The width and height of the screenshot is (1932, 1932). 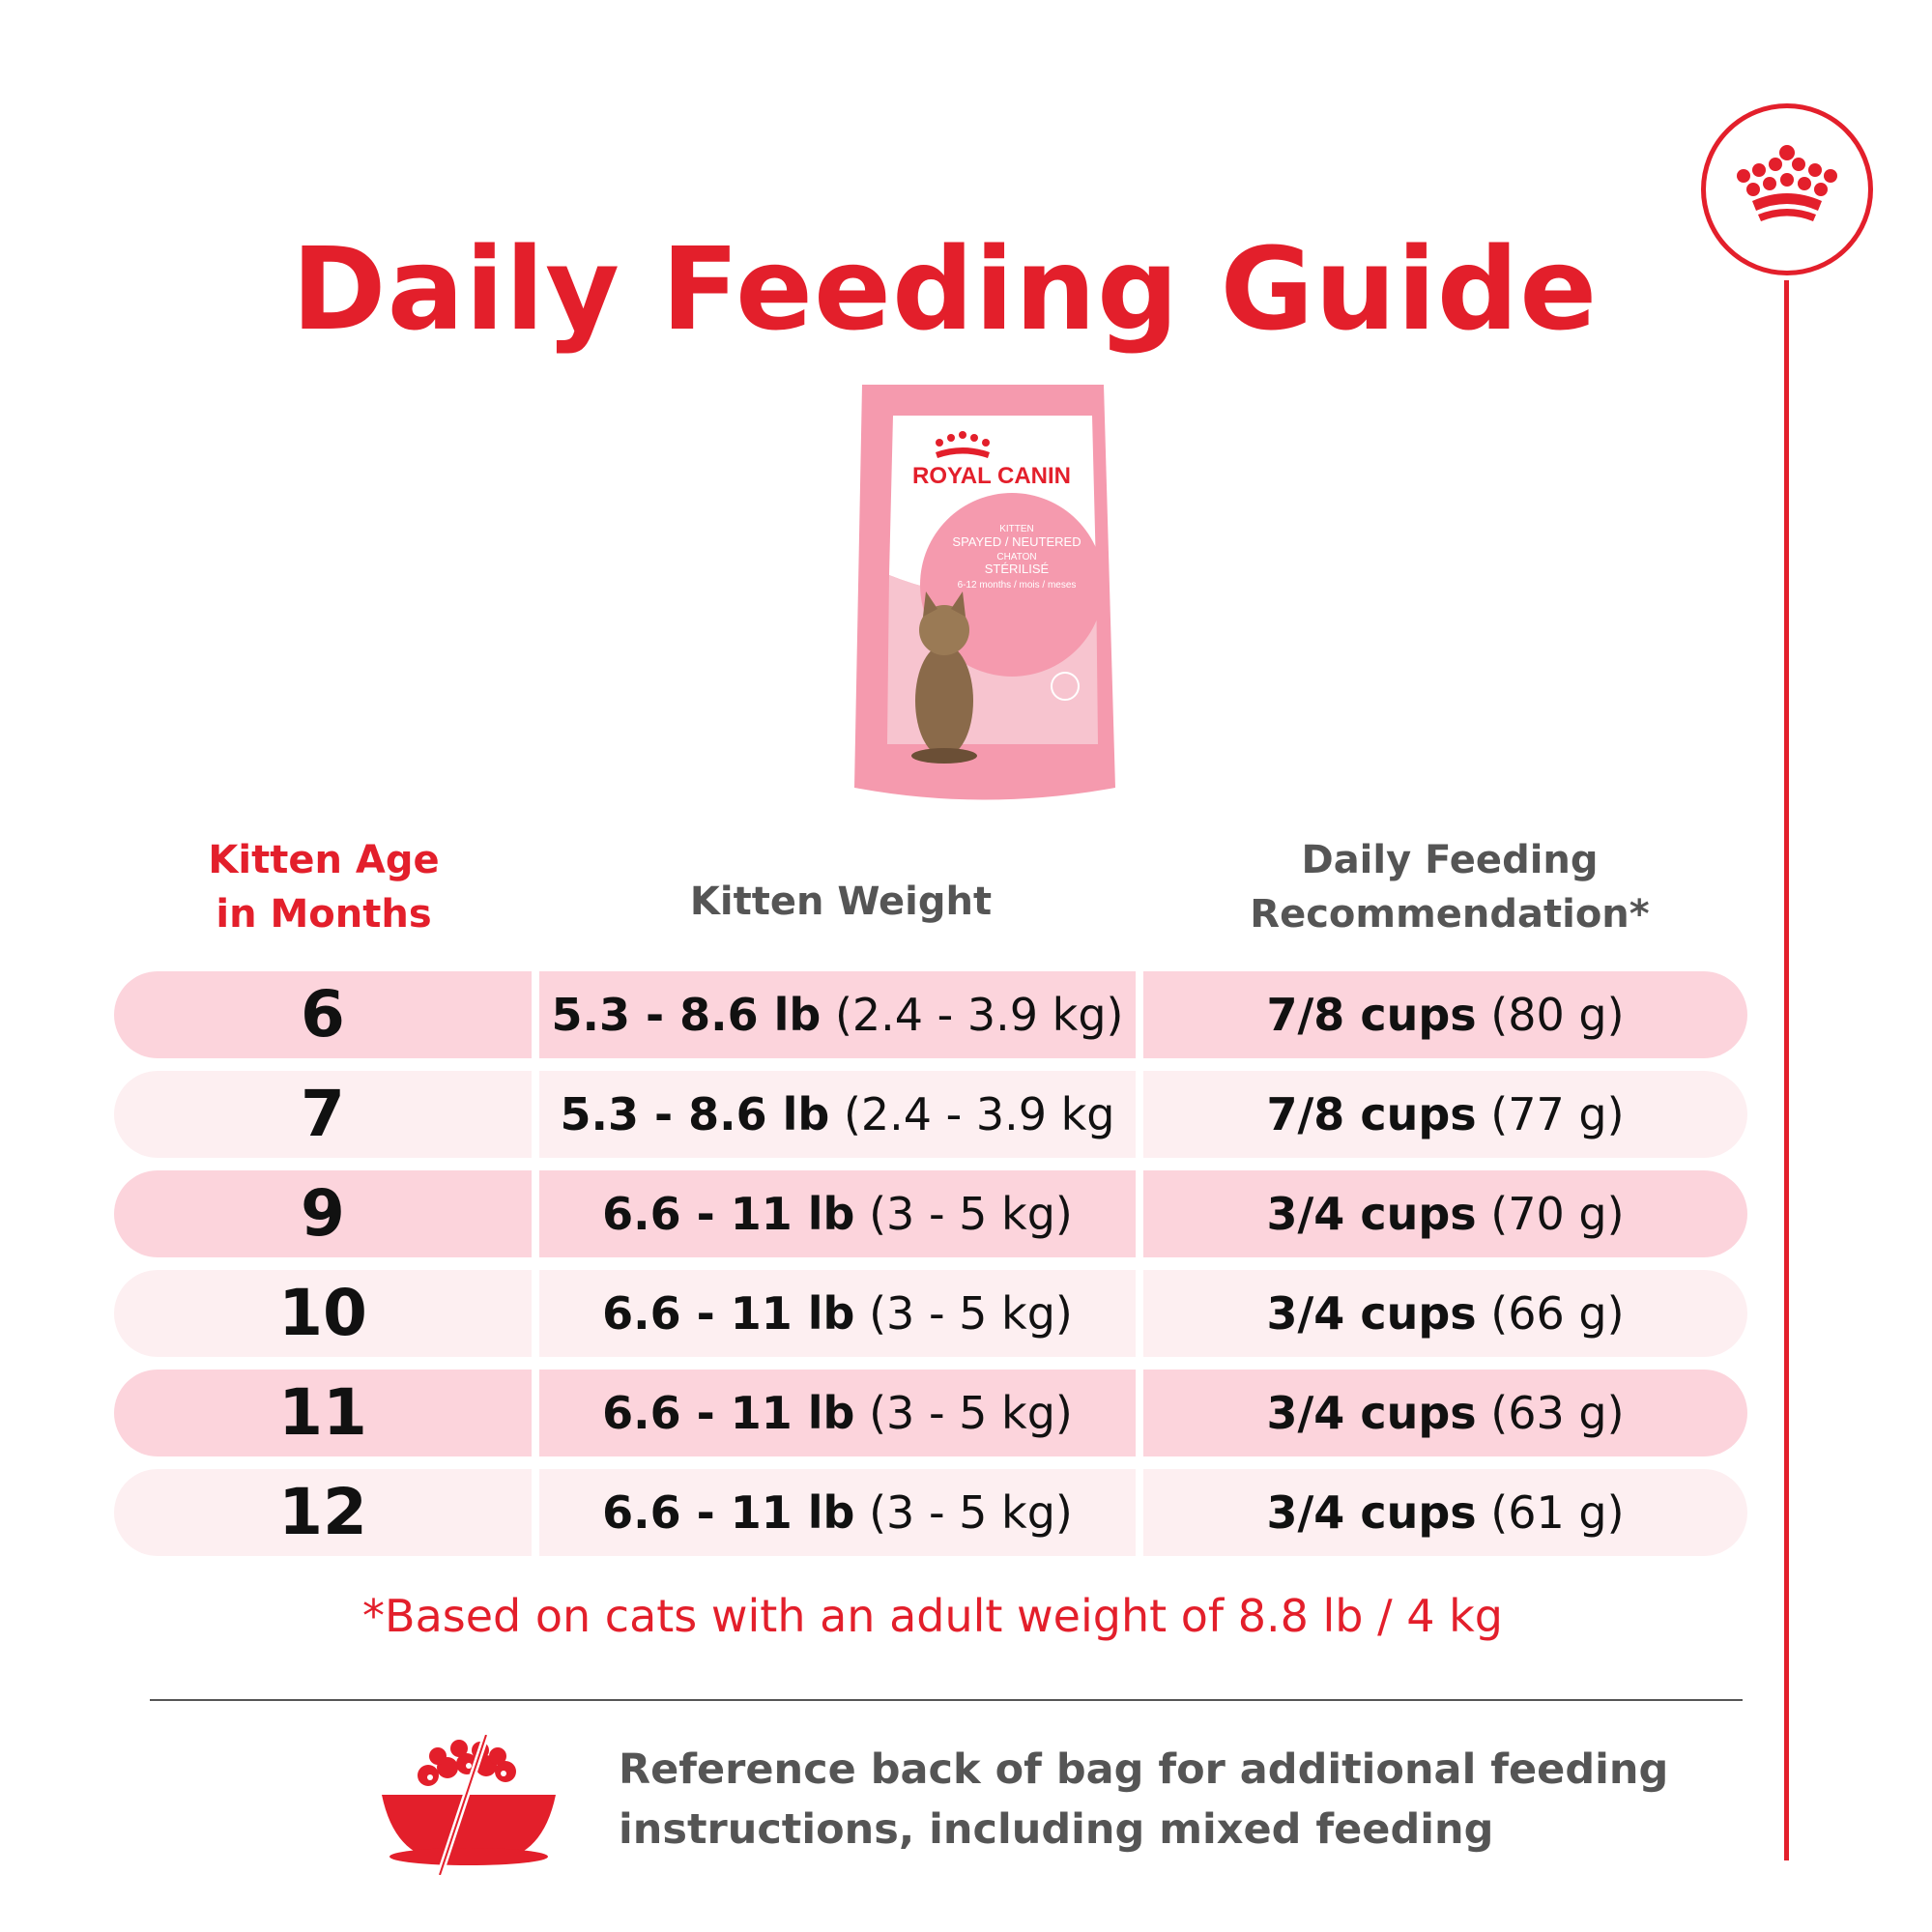 I want to click on svg-text: 6-12 months / mois / meses, so click(x=1017, y=585).